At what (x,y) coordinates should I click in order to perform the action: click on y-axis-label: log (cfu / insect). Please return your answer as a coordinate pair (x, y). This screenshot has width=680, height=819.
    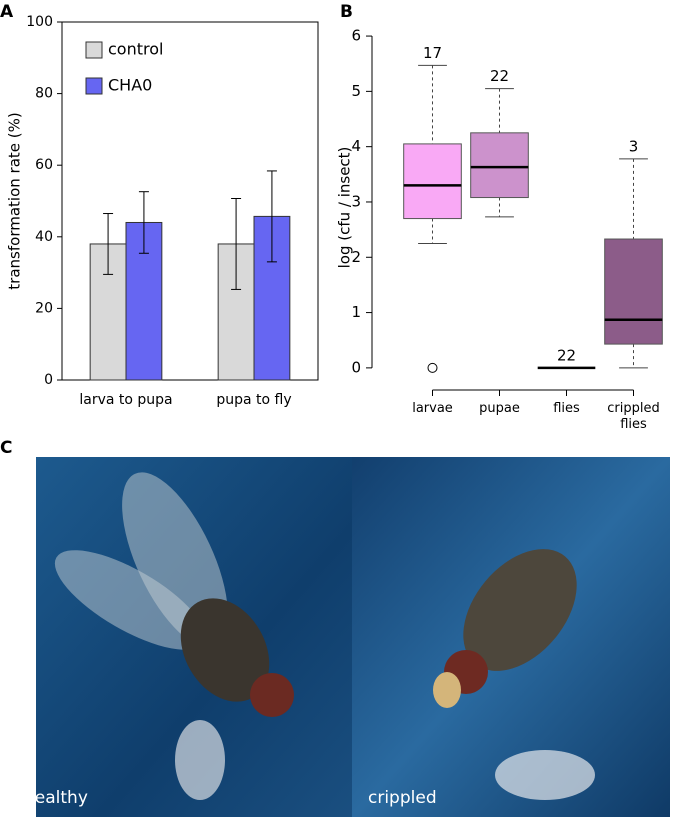
    Looking at the image, I should click on (345, 208).